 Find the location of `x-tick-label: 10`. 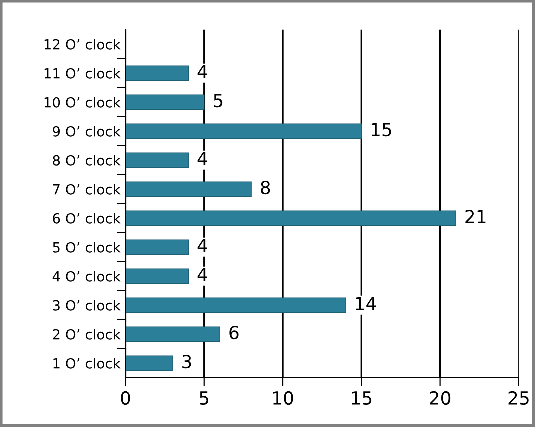

x-tick-label: 10 is located at coordinates (284, 398).